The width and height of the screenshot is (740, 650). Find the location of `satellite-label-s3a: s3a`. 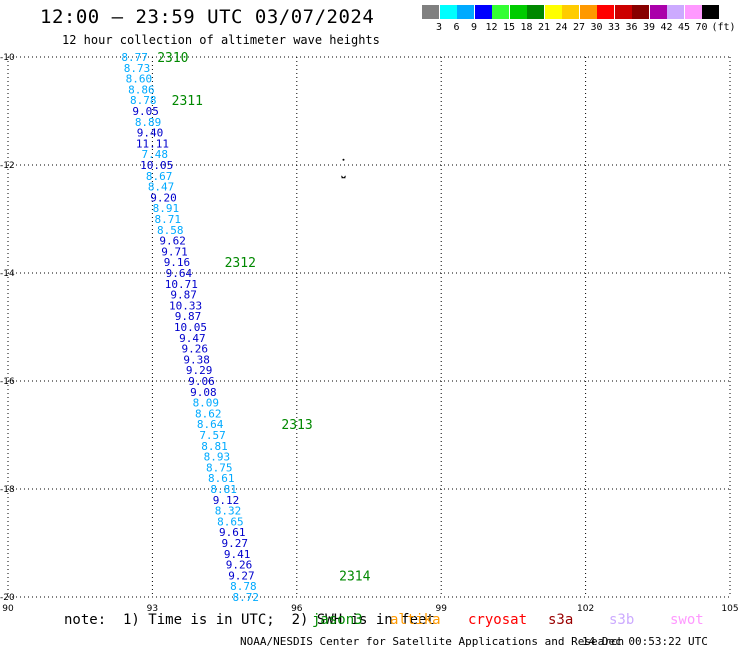

satellite-label-s3a: s3a is located at coordinates (561, 620).